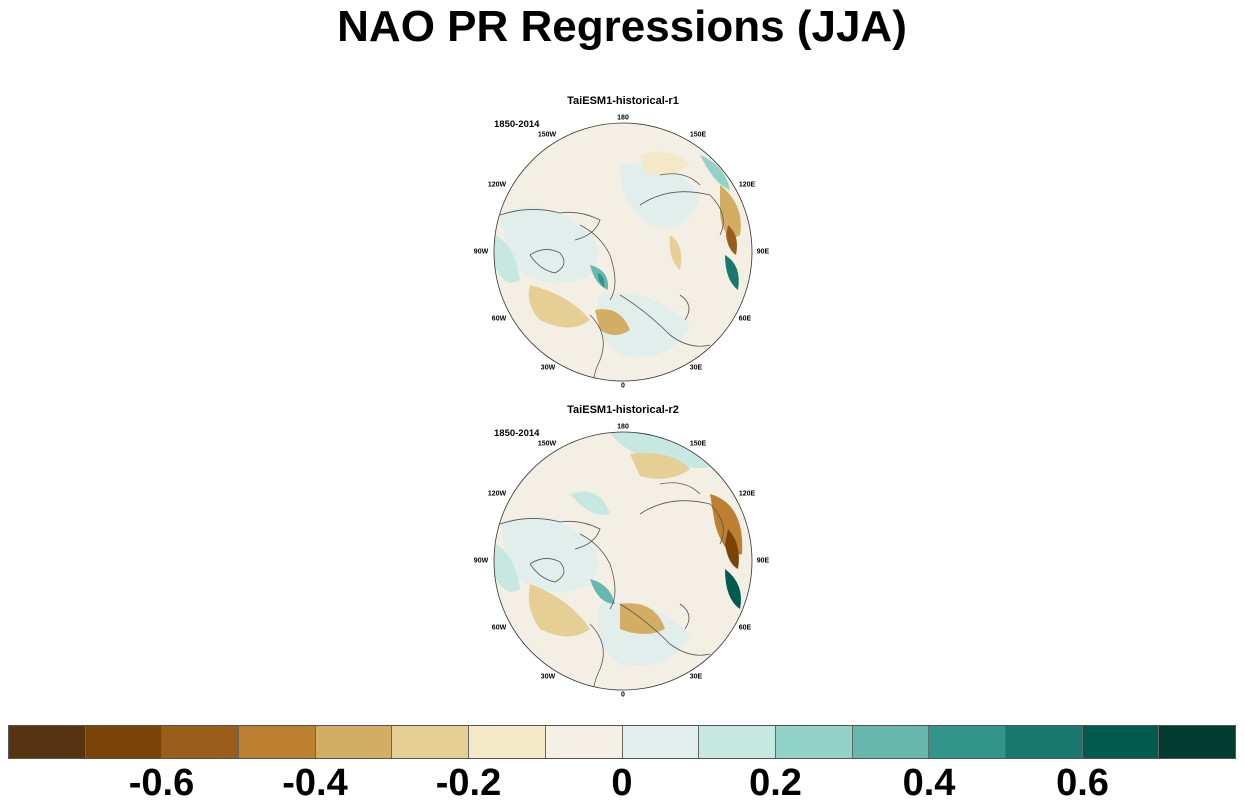 The height and width of the screenshot is (807, 1244). I want to click on colorbar-tick-label: 0.2, so click(775, 783).